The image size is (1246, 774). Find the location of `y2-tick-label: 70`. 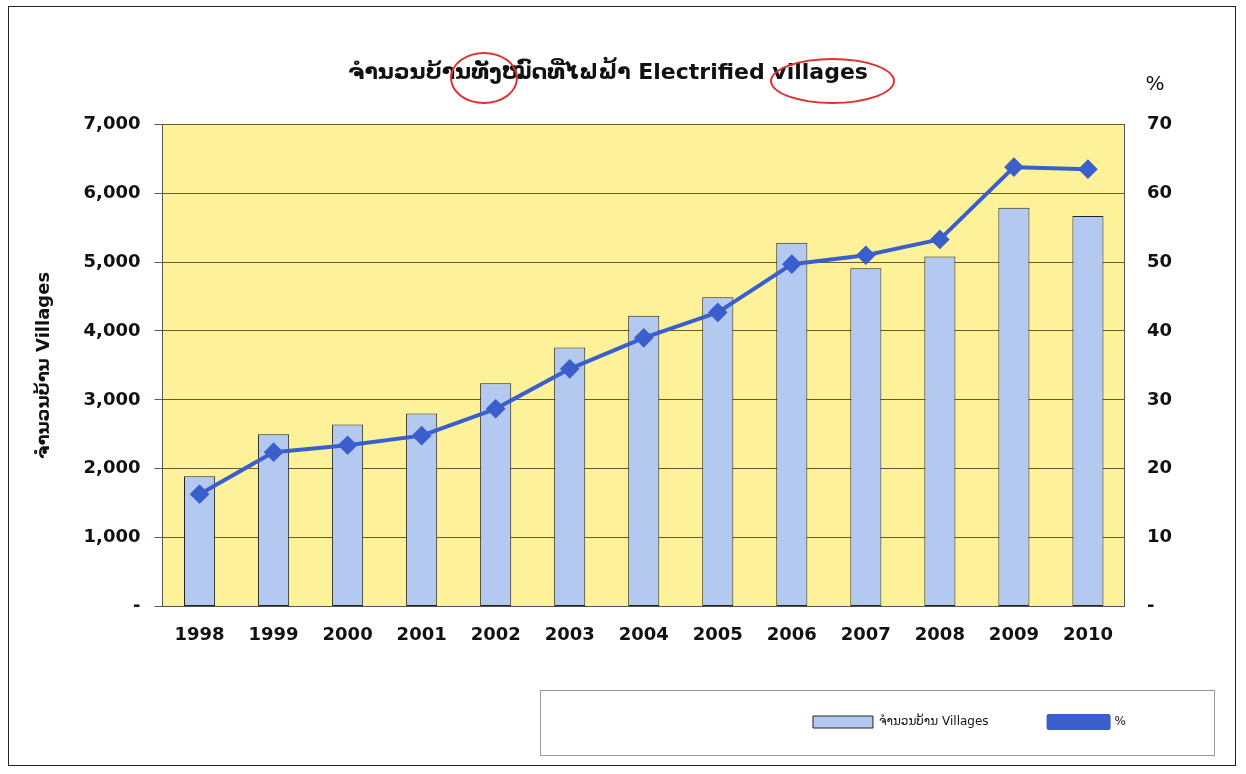

y2-tick-label: 70 is located at coordinates (1159, 123).